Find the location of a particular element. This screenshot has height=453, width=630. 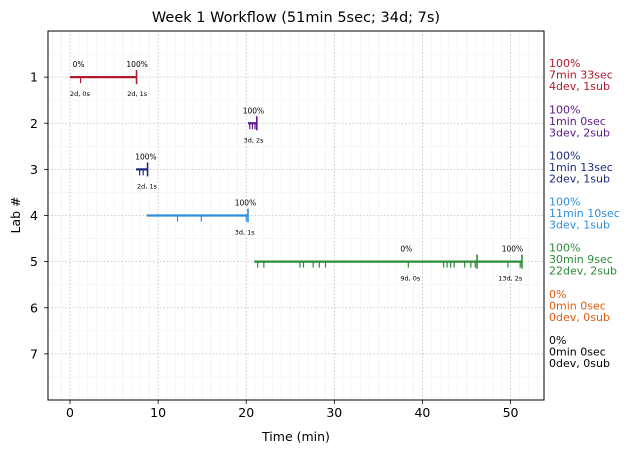

summary-line-lab-2: 1min 0sec is located at coordinates (577, 121).